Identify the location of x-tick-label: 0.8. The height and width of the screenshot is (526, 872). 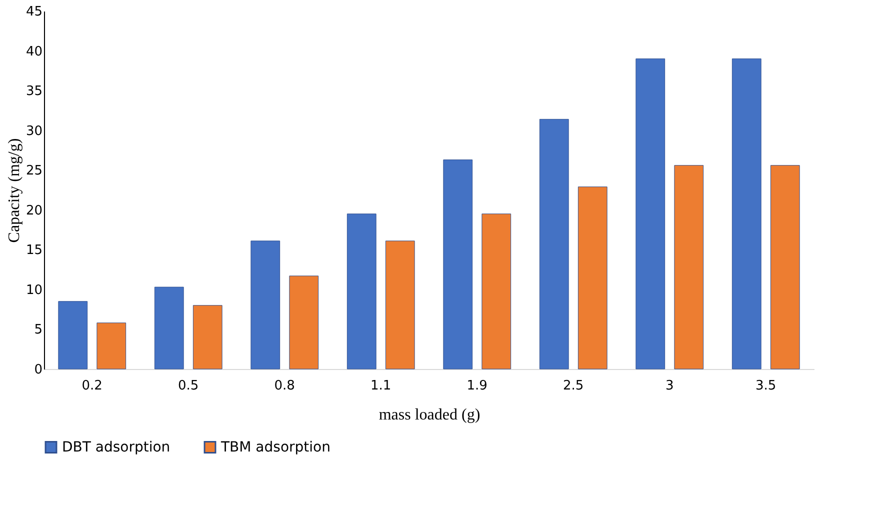
(284, 386).